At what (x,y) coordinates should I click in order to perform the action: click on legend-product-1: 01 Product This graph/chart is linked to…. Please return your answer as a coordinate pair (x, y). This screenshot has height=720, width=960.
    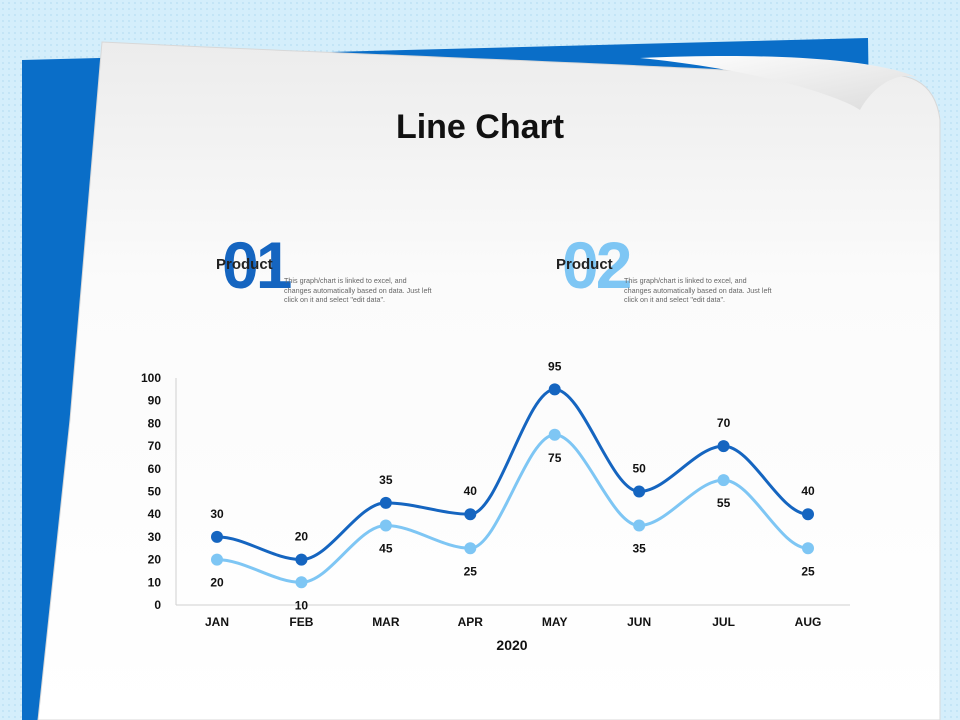
    Looking at the image, I should click on (339, 270).